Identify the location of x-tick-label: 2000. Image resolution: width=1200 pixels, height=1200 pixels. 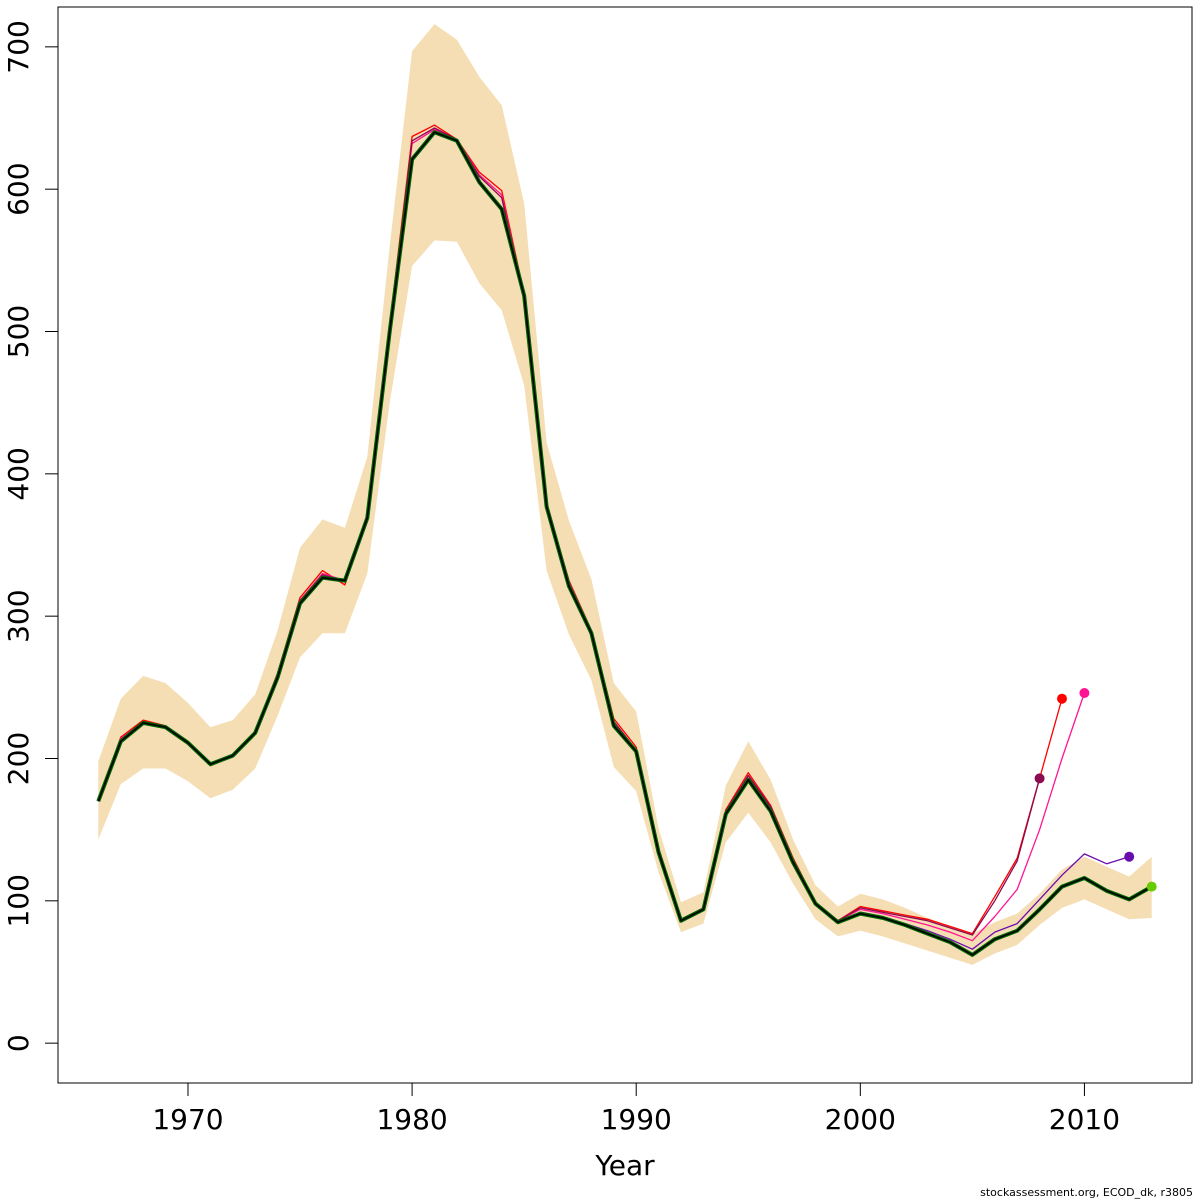
(860, 1119).